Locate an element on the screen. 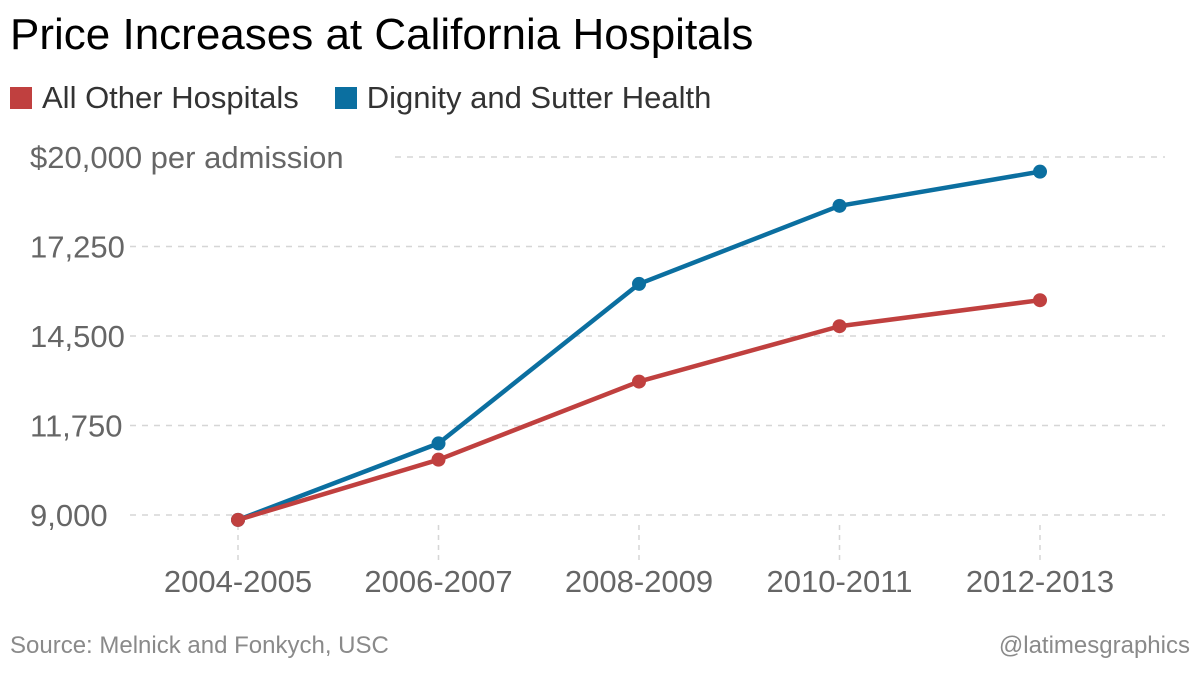 Image resolution: width=1200 pixels, height=675 pixels. legend-swatch-red is located at coordinates (21, 98).